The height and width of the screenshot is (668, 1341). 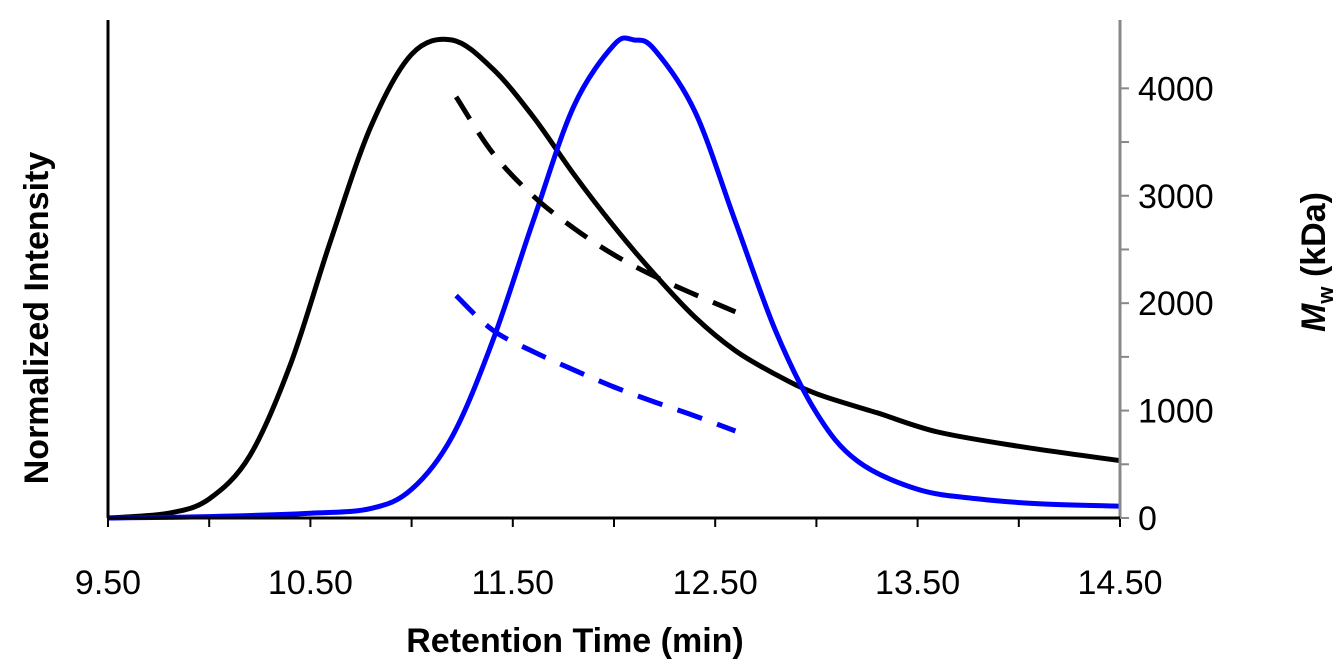 What do you see at coordinates (917, 583) in the screenshot?
I see `x-tick-label: 13.50` at bounding box center [917, 583].